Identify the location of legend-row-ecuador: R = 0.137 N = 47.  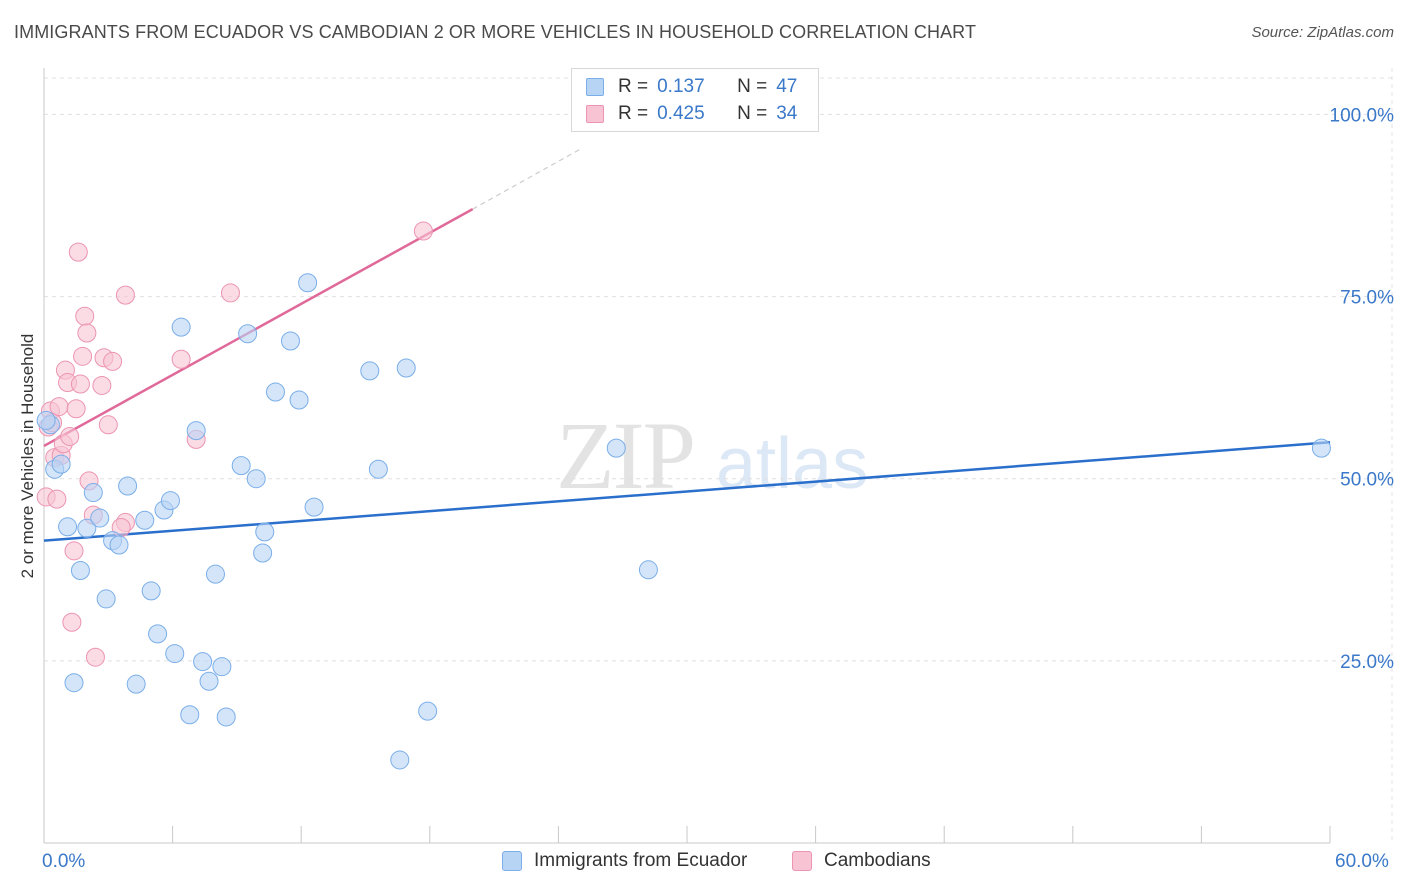
(691, 87).